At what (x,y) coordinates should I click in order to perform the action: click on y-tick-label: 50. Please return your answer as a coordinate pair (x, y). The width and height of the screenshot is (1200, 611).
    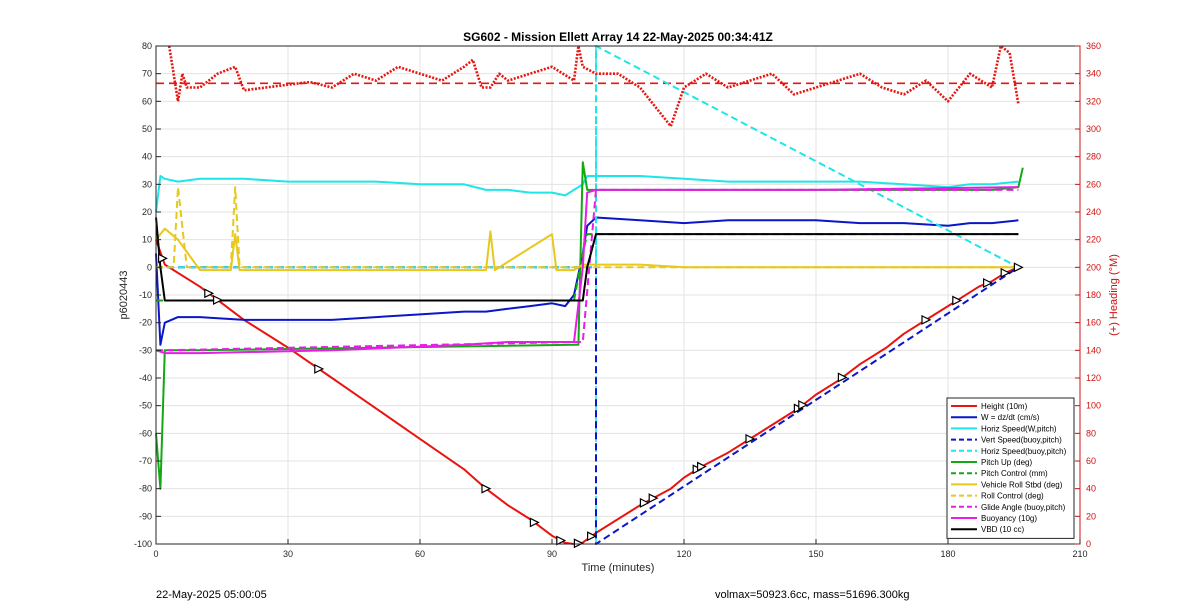
    Looking at the image, I should click on (147, 129).